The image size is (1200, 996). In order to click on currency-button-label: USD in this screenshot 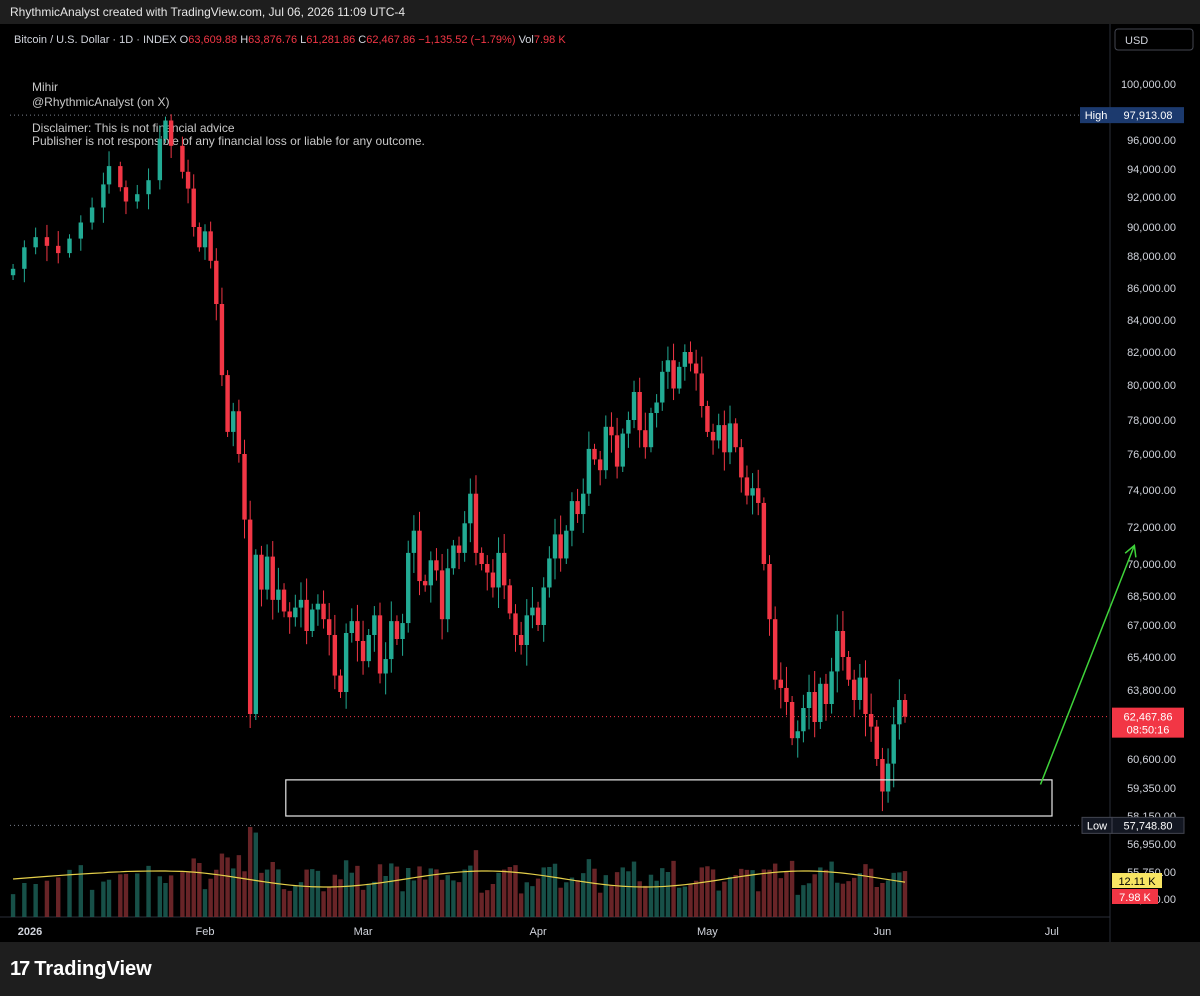, I will do `click(1136, 41)`.